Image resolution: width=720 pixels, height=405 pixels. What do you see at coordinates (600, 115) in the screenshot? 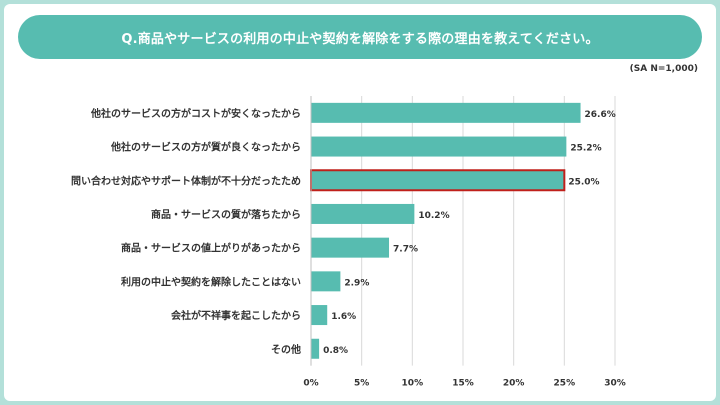
I see `value-label: 26.6%` at bounding box center [600, 115].